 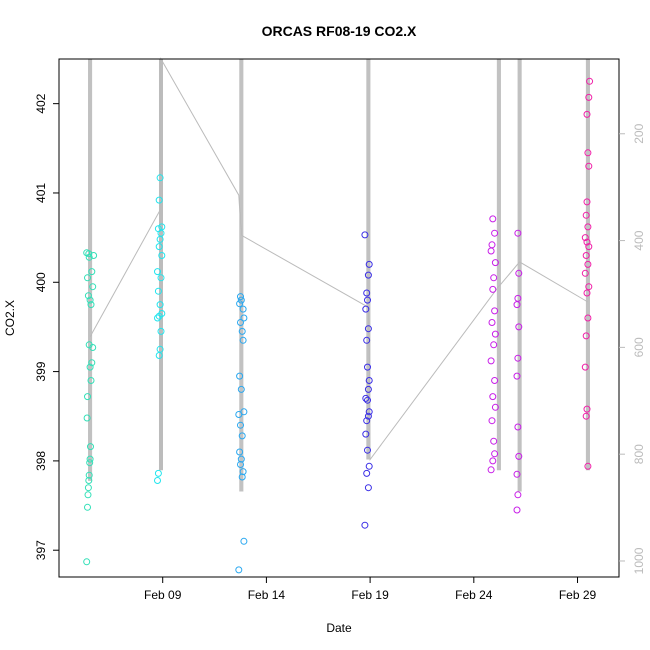 What do you see at coordinates (639, 133) in the screenshot?
I see `y2-tick-label: 200` at bounding box center [639, 133].